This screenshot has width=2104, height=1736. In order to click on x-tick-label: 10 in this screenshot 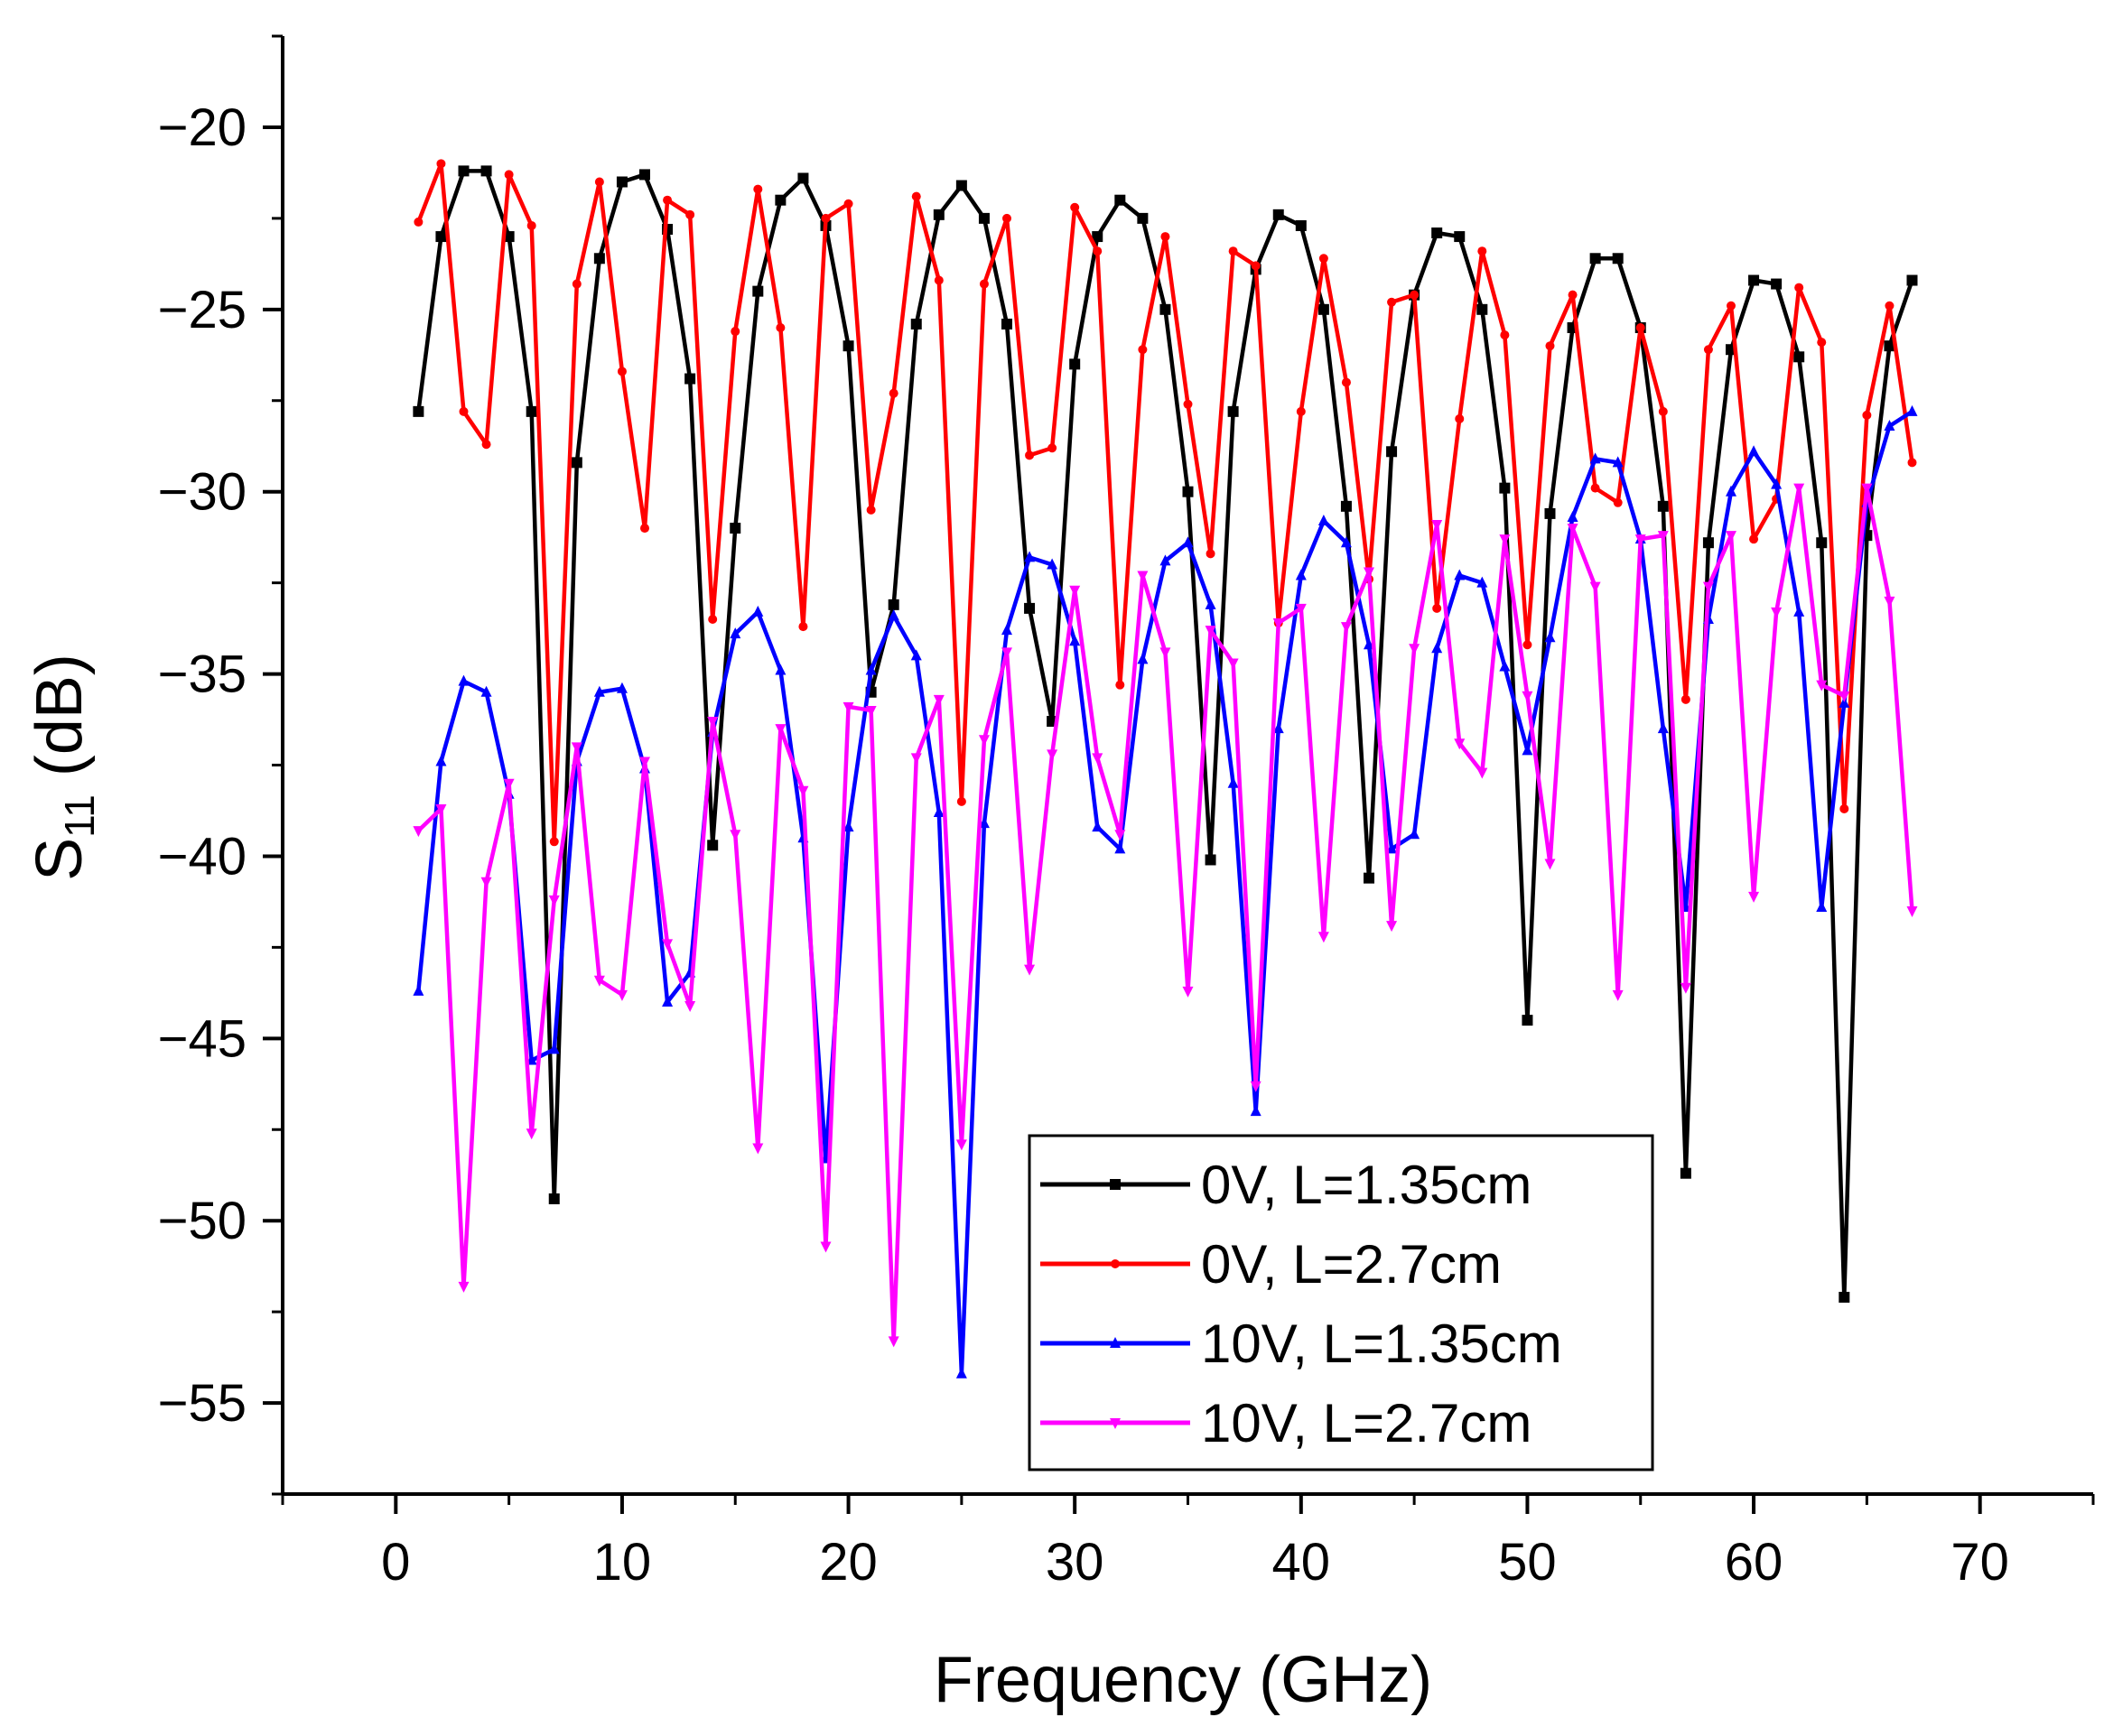, I will do `click(622, 1562)`.